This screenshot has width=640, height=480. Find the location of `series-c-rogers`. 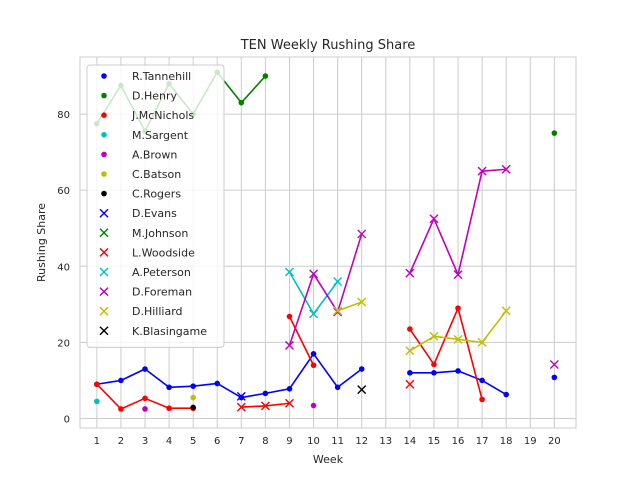

series-c-rogers is located at coordinates (193, 407).